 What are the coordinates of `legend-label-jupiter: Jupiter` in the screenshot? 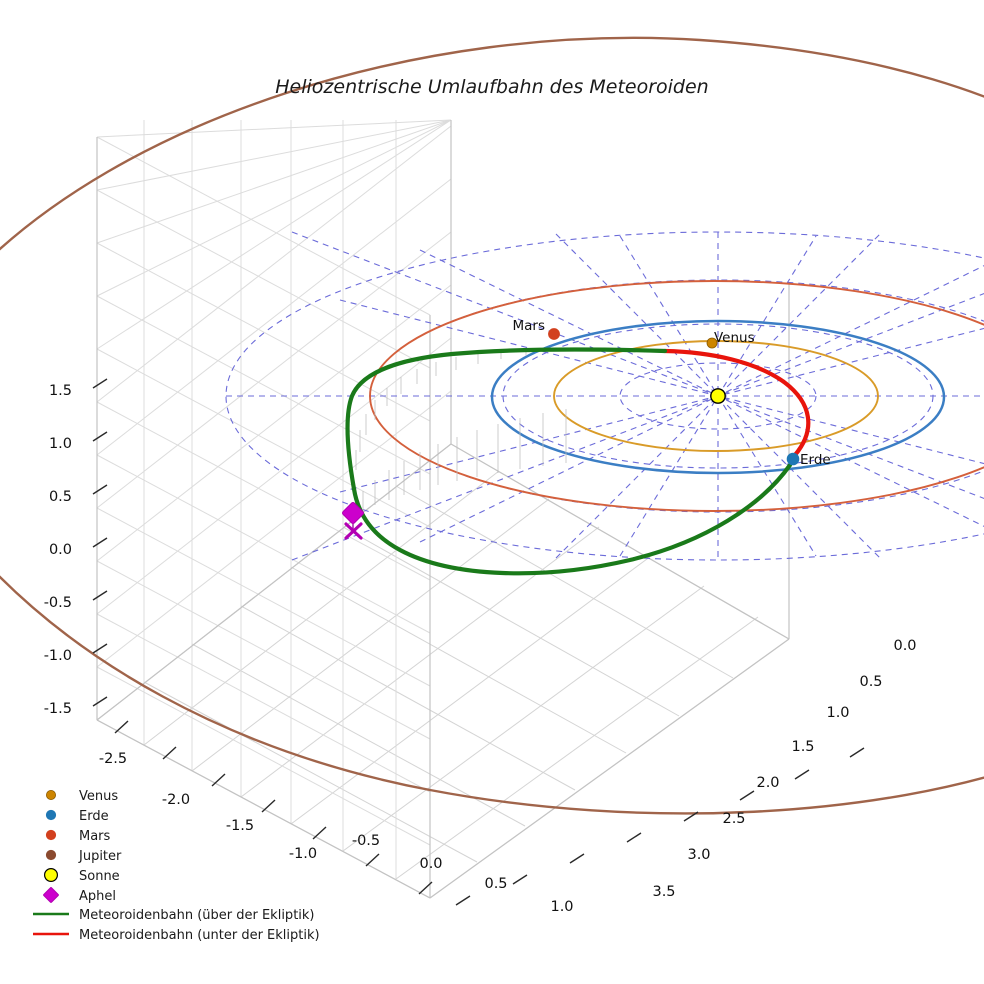 It's located at (100, 856).